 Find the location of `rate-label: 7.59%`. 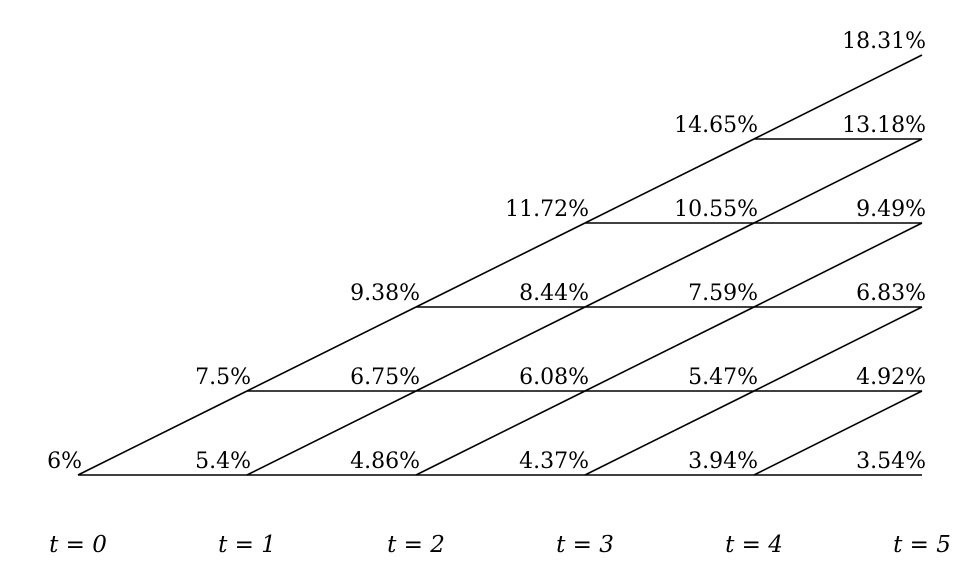

rate-label: 7.59% is located at coordinates (723, 293).